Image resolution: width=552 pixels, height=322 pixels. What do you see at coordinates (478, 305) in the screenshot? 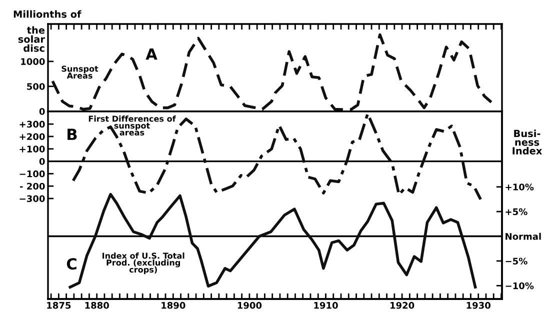
I see `x-tick-label: 1930` at bounding box center [478, 305].